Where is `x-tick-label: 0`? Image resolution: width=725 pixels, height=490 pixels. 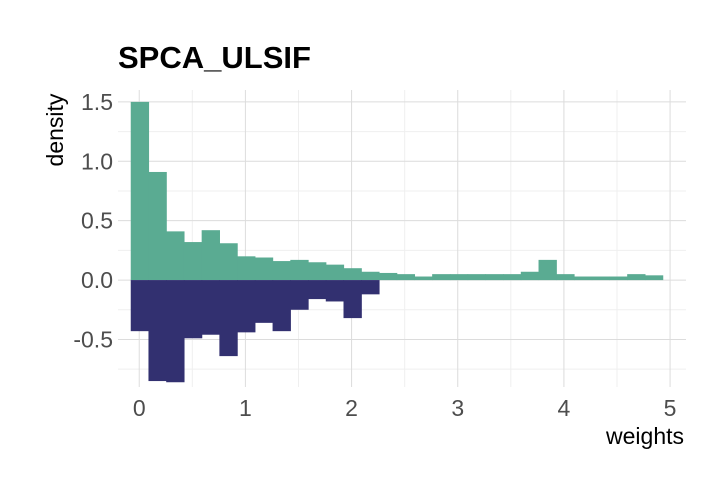 x-tick-label: 0 is located at coordinates (139, 408).